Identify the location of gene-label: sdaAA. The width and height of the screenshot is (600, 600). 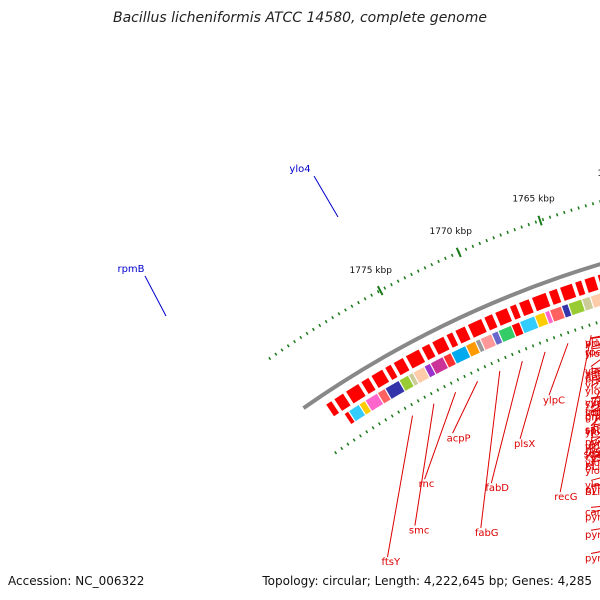
(592, 455).